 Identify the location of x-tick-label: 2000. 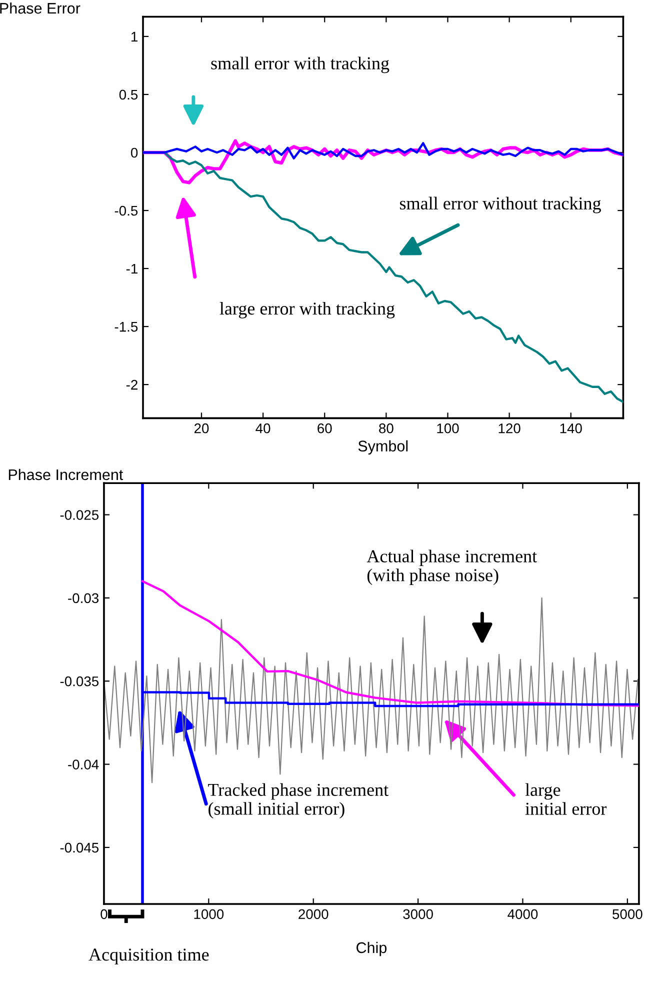
(313, 914).